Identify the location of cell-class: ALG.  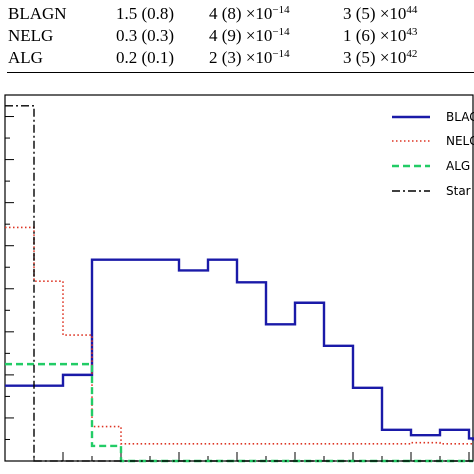
(25, 57).